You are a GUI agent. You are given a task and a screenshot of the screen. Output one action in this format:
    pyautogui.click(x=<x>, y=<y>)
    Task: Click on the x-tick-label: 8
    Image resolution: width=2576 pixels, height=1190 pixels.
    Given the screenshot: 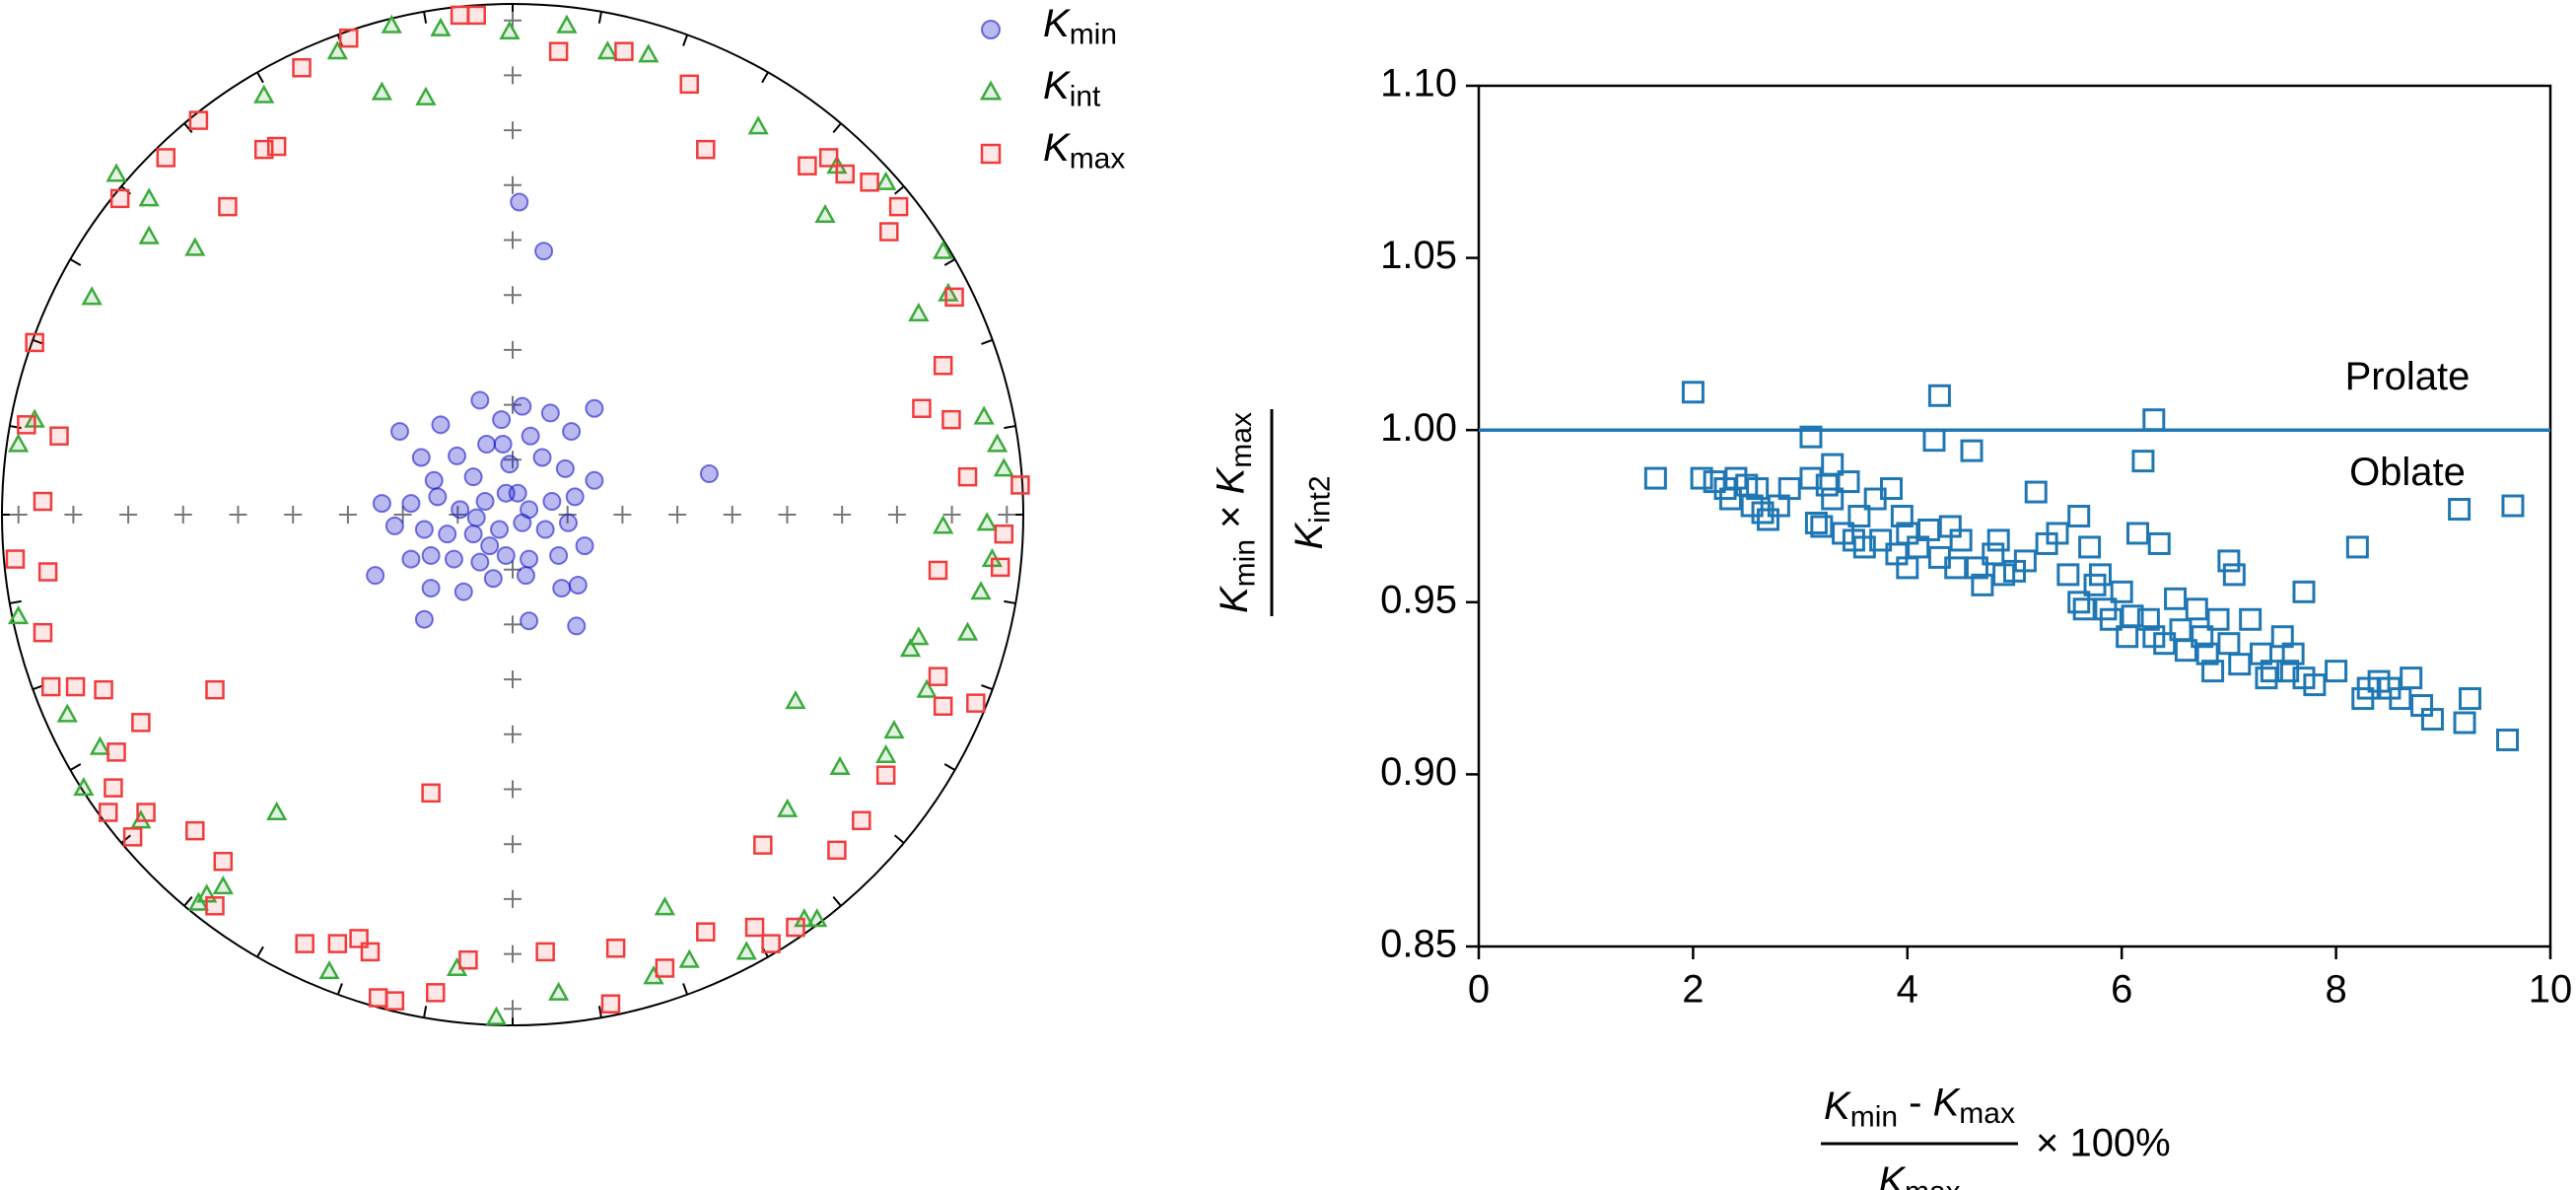 What is the action you would take?
    pyautogui.click(x=2335, y=990)
    